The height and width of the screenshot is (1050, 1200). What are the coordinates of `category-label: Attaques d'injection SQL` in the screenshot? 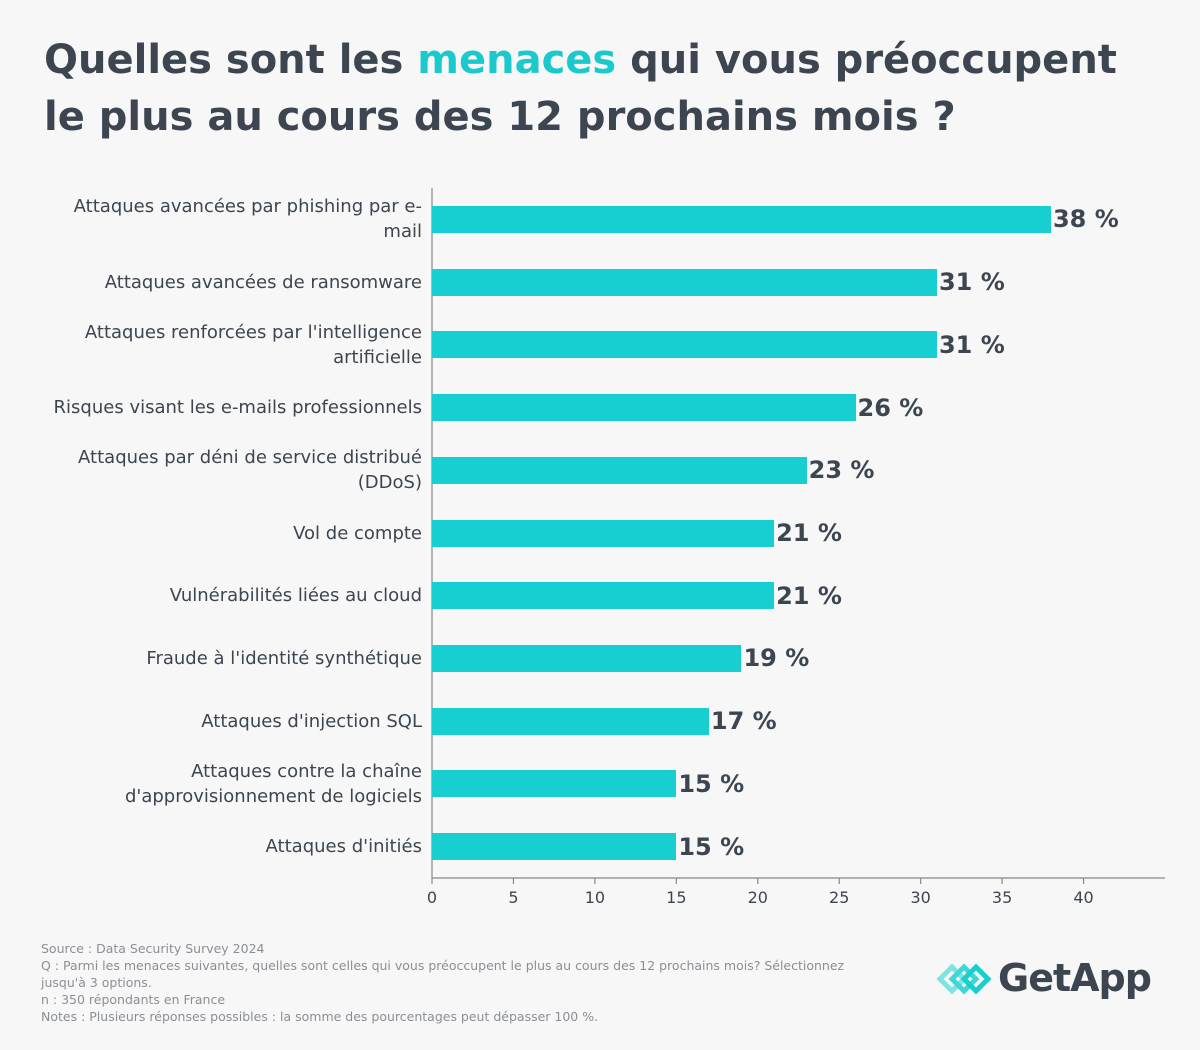 It's located at (311, 721).